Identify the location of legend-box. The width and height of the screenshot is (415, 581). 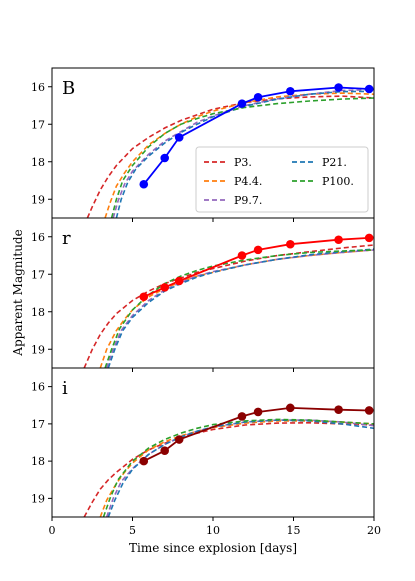
(282, 179).